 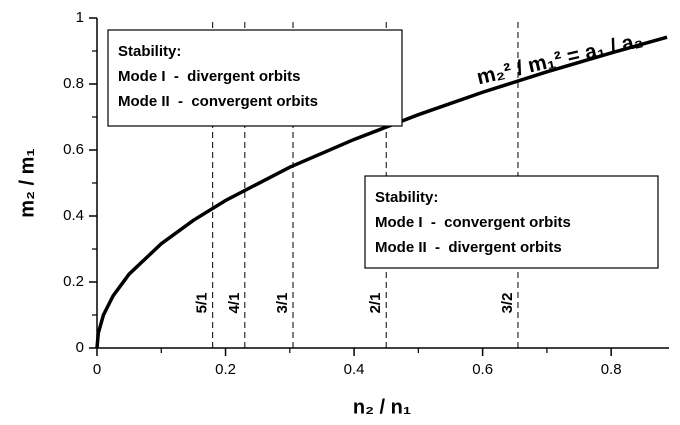 I want to click on box-text: Mode I - divergent orbits, so click(x=209, y=76).